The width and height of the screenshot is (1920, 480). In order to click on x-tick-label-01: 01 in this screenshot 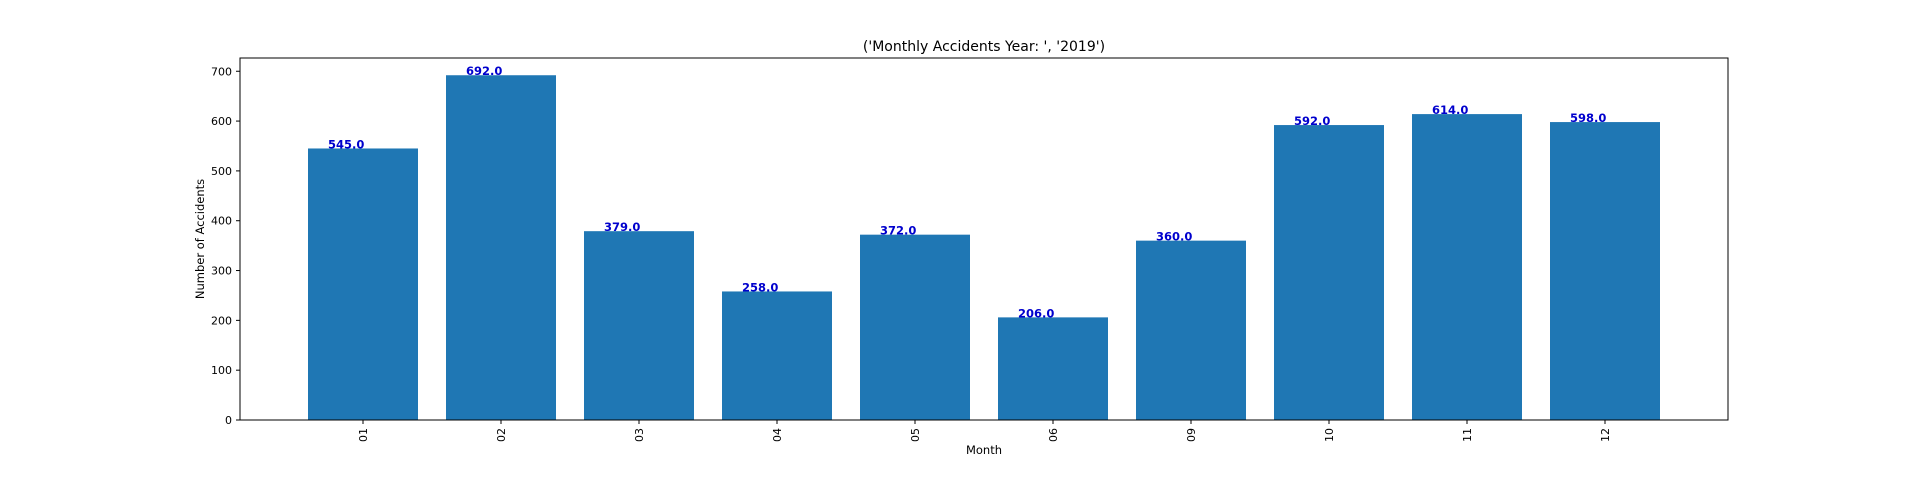, I will do `click(363, 435)`.